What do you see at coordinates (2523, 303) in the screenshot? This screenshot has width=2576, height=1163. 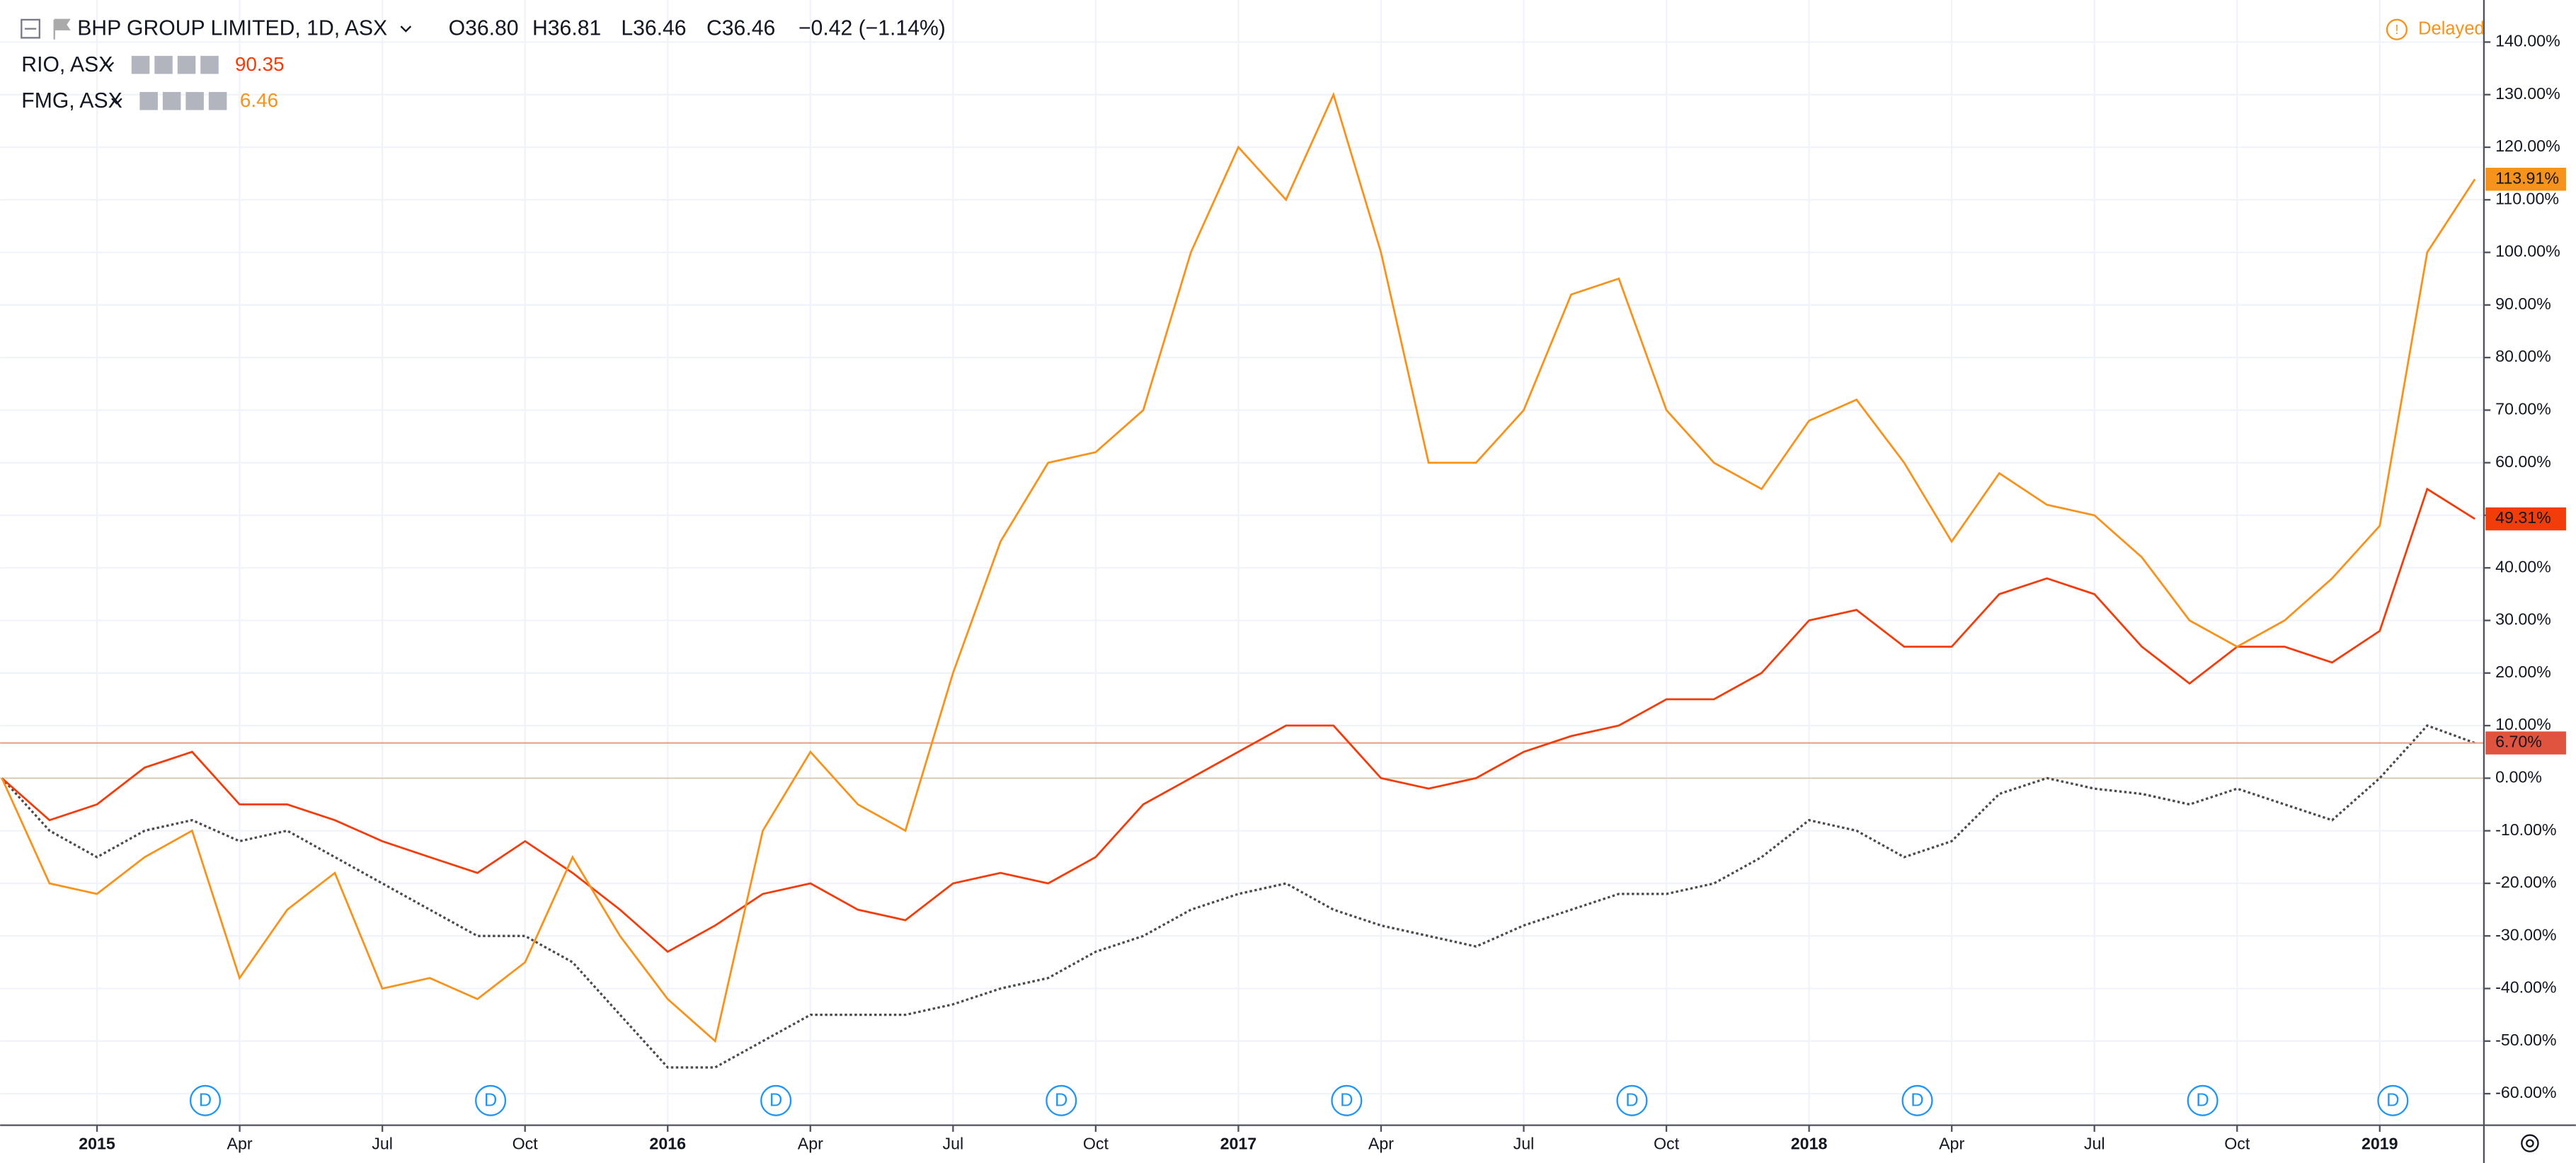 I see `y-tick-label: 90.00%` at bounding box center [2523, 303].